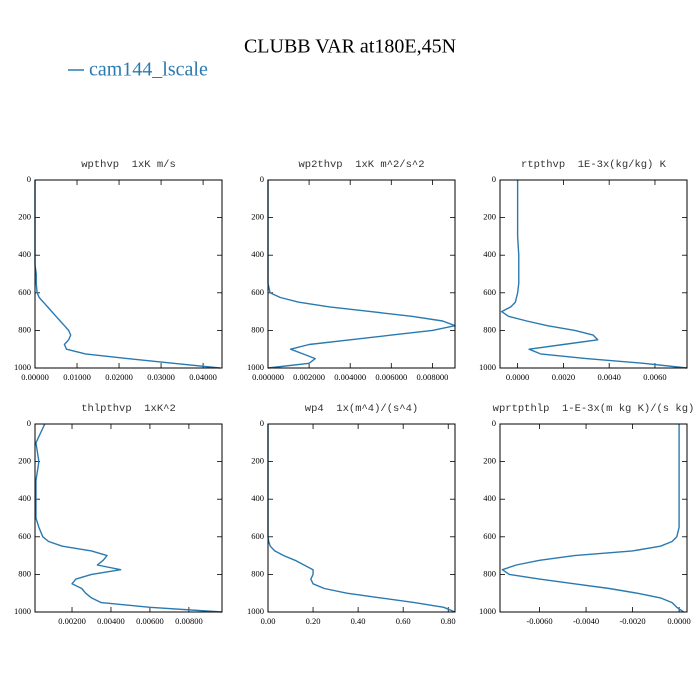 The image size is (700, 700). I want to click on x-tick-label: -0.0060, so click(539, 621).